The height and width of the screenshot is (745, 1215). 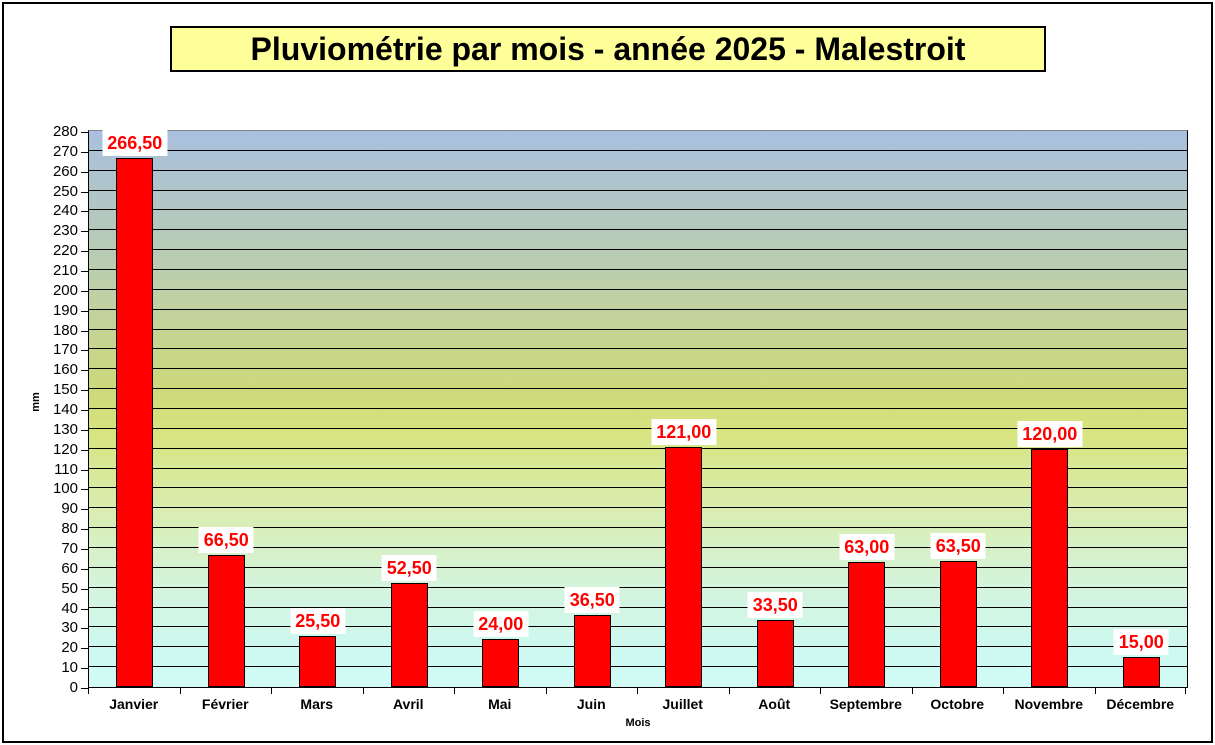 What do you see at coordinates (1141, 642) in the screenshot?
I see `bar-value-label: 15,00` at bounding box center [1141, 642].